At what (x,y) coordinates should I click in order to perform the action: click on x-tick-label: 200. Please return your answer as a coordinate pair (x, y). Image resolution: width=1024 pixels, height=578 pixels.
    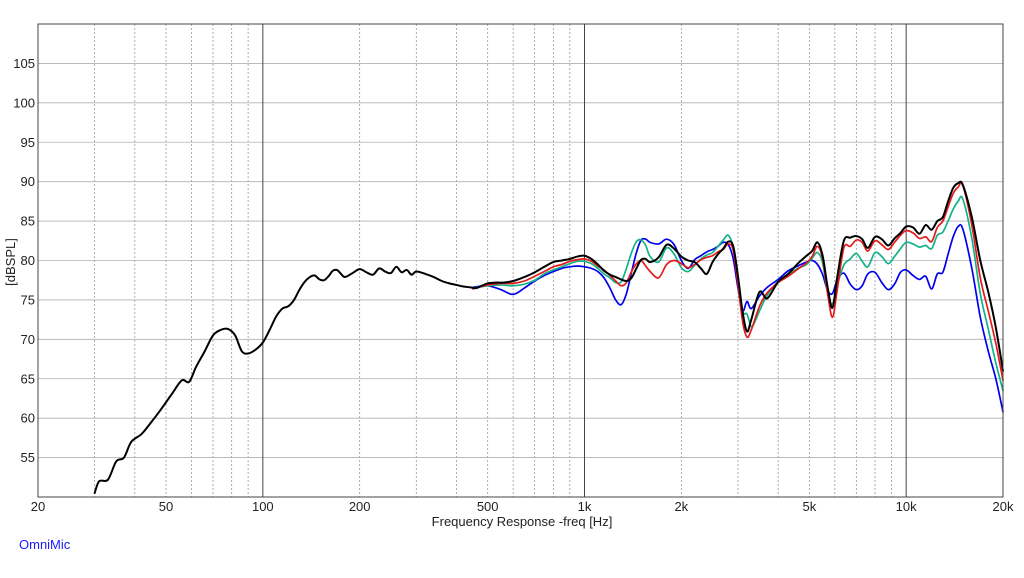
    Looking at the image, I should click on (360, 506).